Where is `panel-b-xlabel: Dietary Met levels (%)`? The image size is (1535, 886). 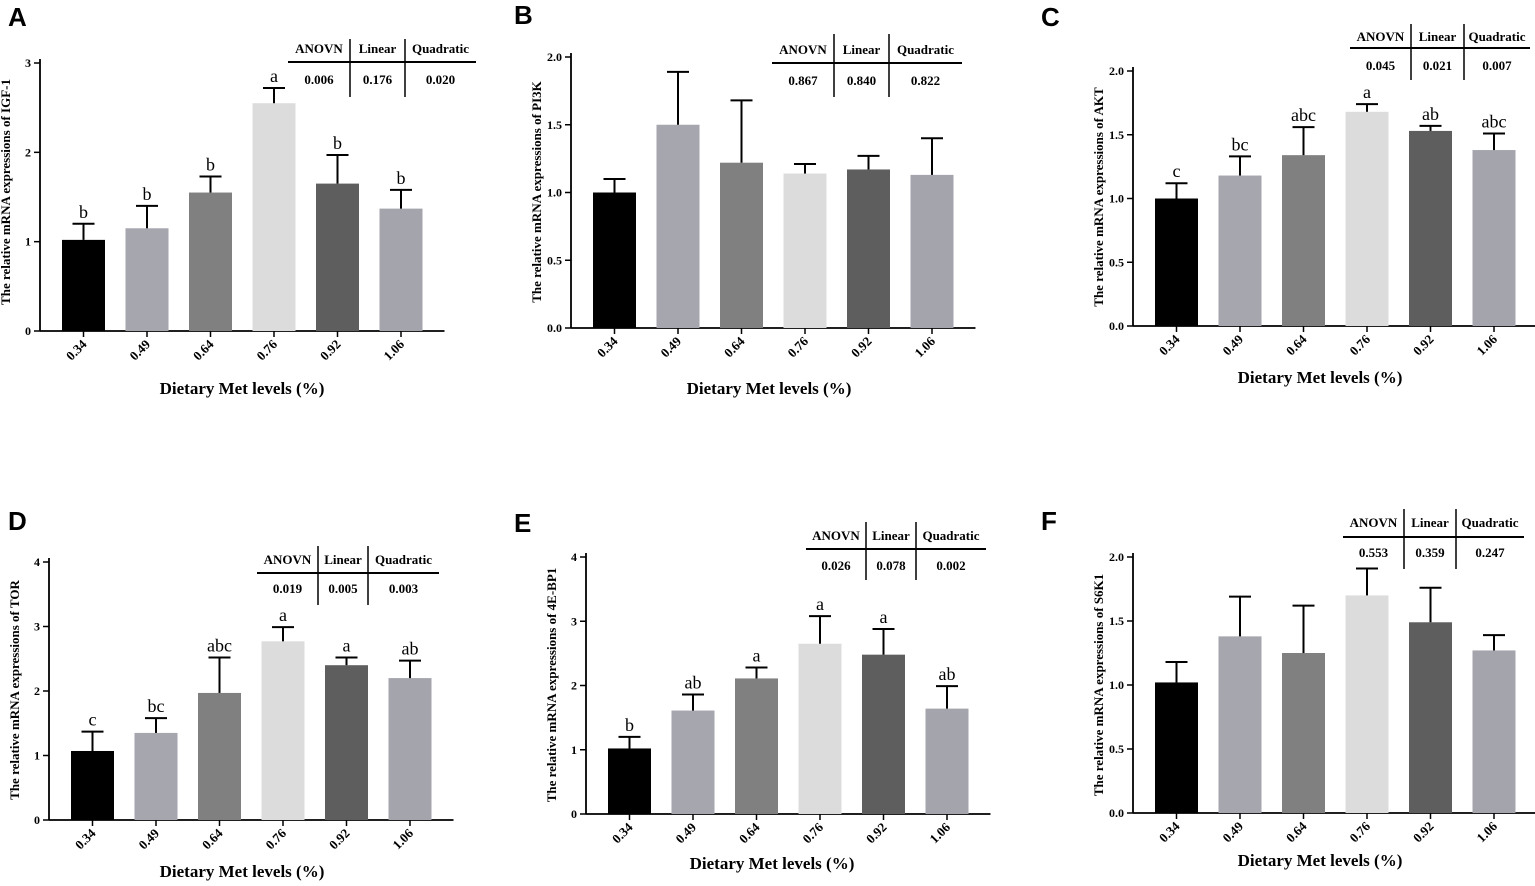
panel-b-xlabel: Dietary Met levels (%) is located at coordinates (769, 388).